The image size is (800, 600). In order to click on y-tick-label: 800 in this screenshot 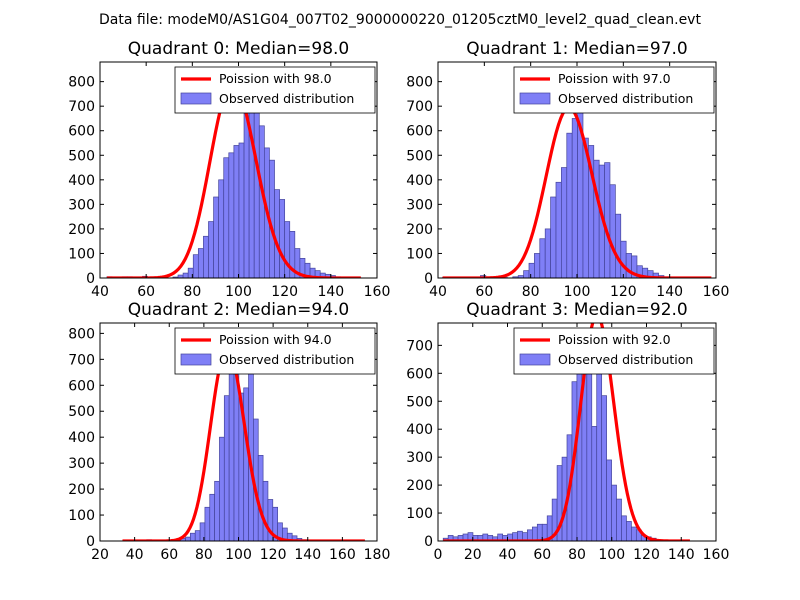, I will do `click(419, 83)`.